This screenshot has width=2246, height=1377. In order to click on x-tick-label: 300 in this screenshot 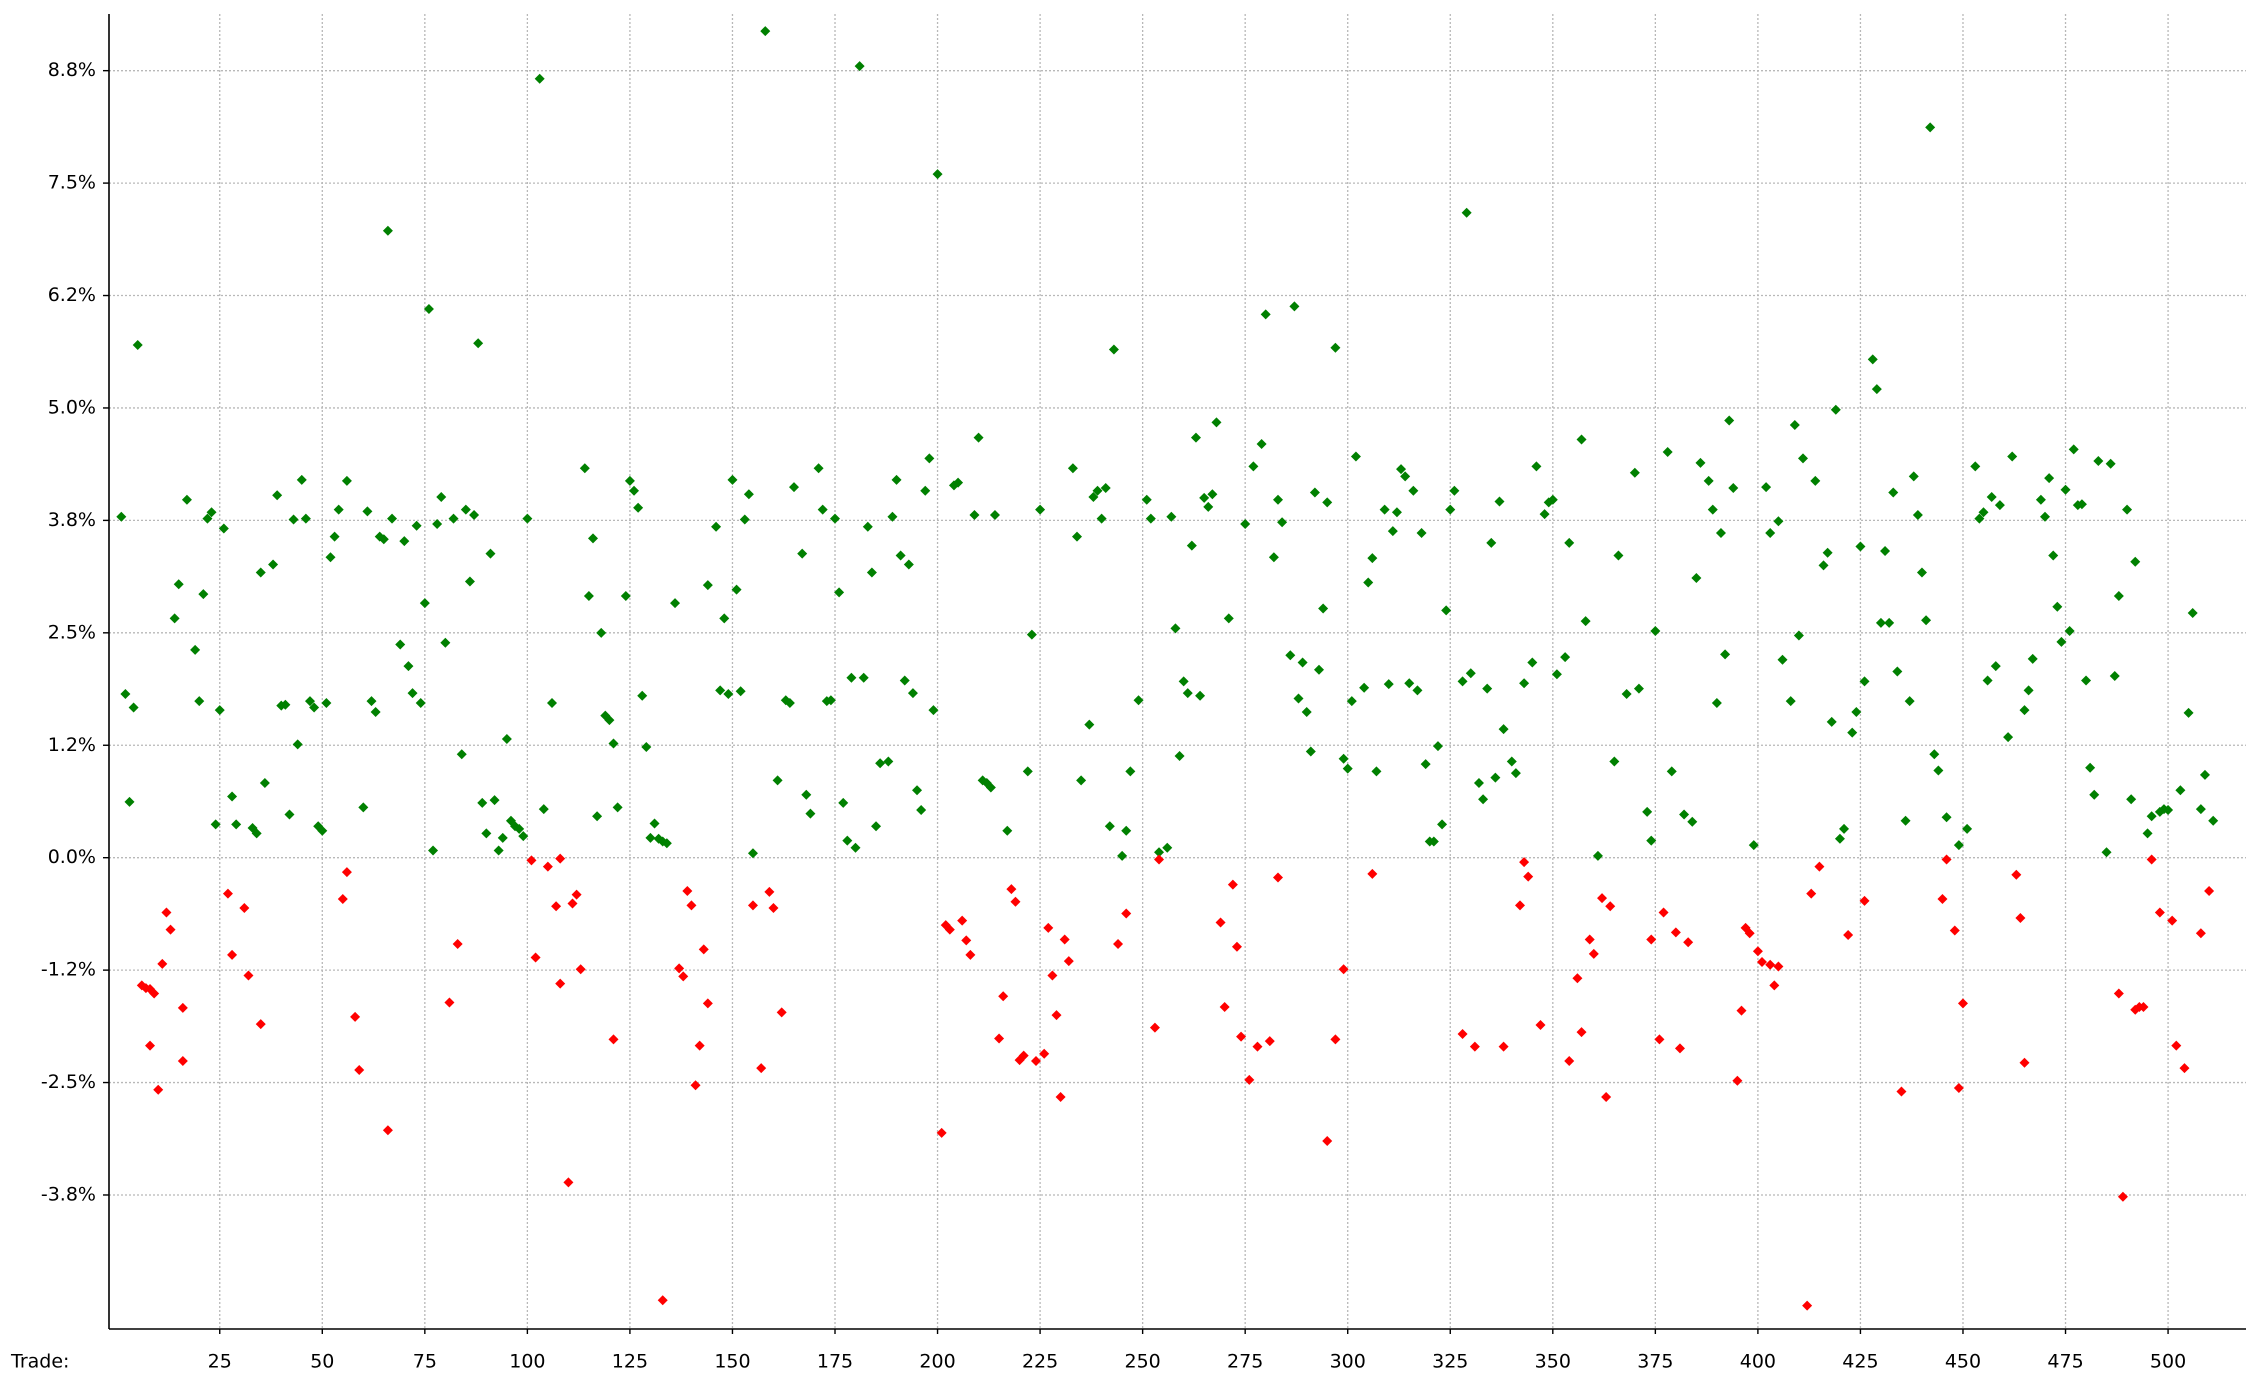, I will do `click(1348, 1362)`.